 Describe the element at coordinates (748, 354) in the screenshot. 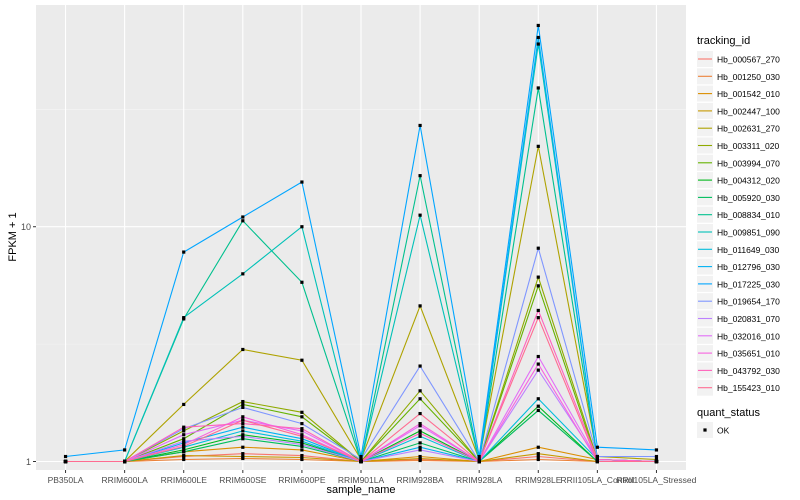

I see `legend-label: Hb_035651_010` at that location.